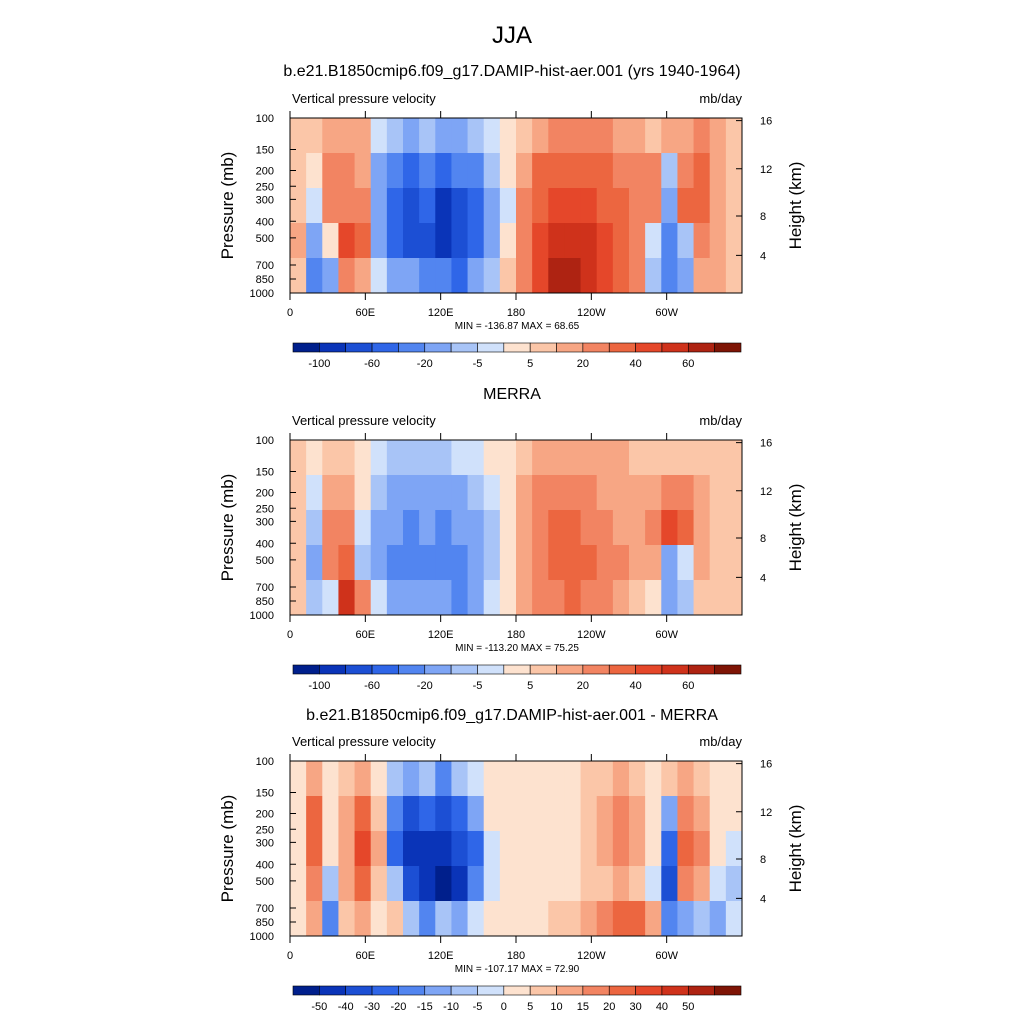  What do you see at coordinates (583, 686) in the screenshot?
I see `colorbar-label: 20` at bounding box center [583, 686].